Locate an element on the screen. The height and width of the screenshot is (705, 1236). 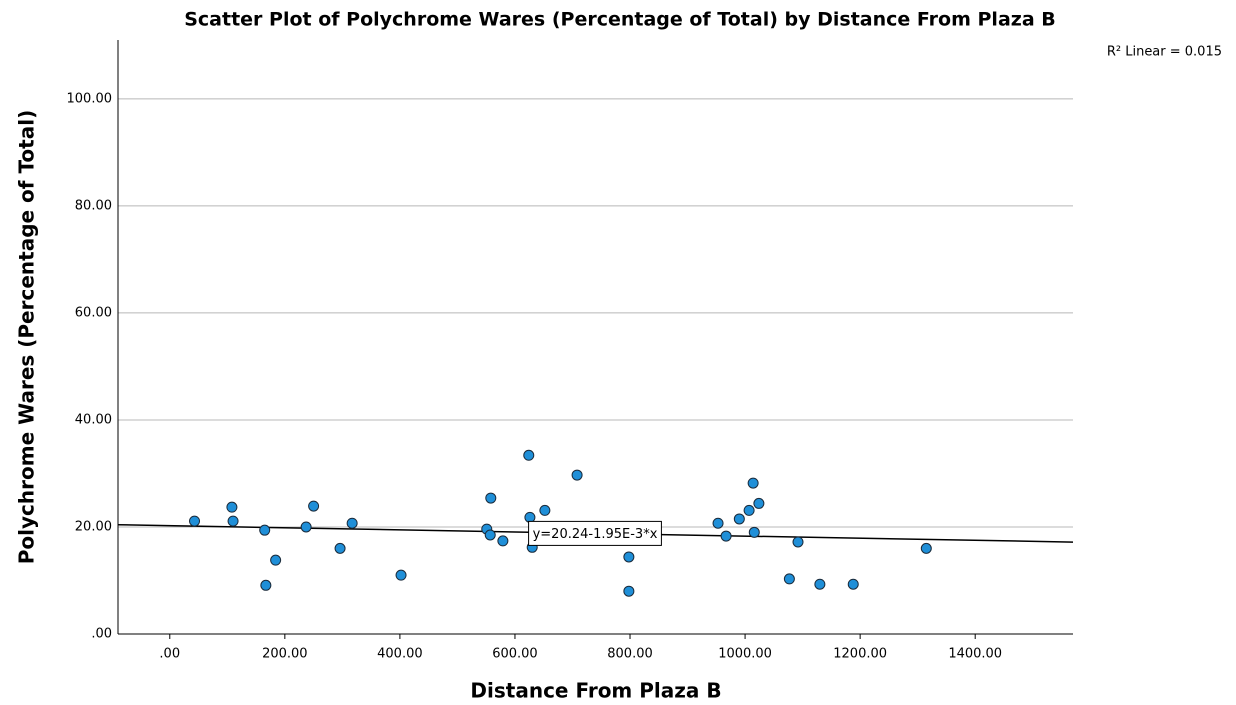
y-axis-label: Polychrome Wares (Percentage of Total) is located at coordinates (27, 337).